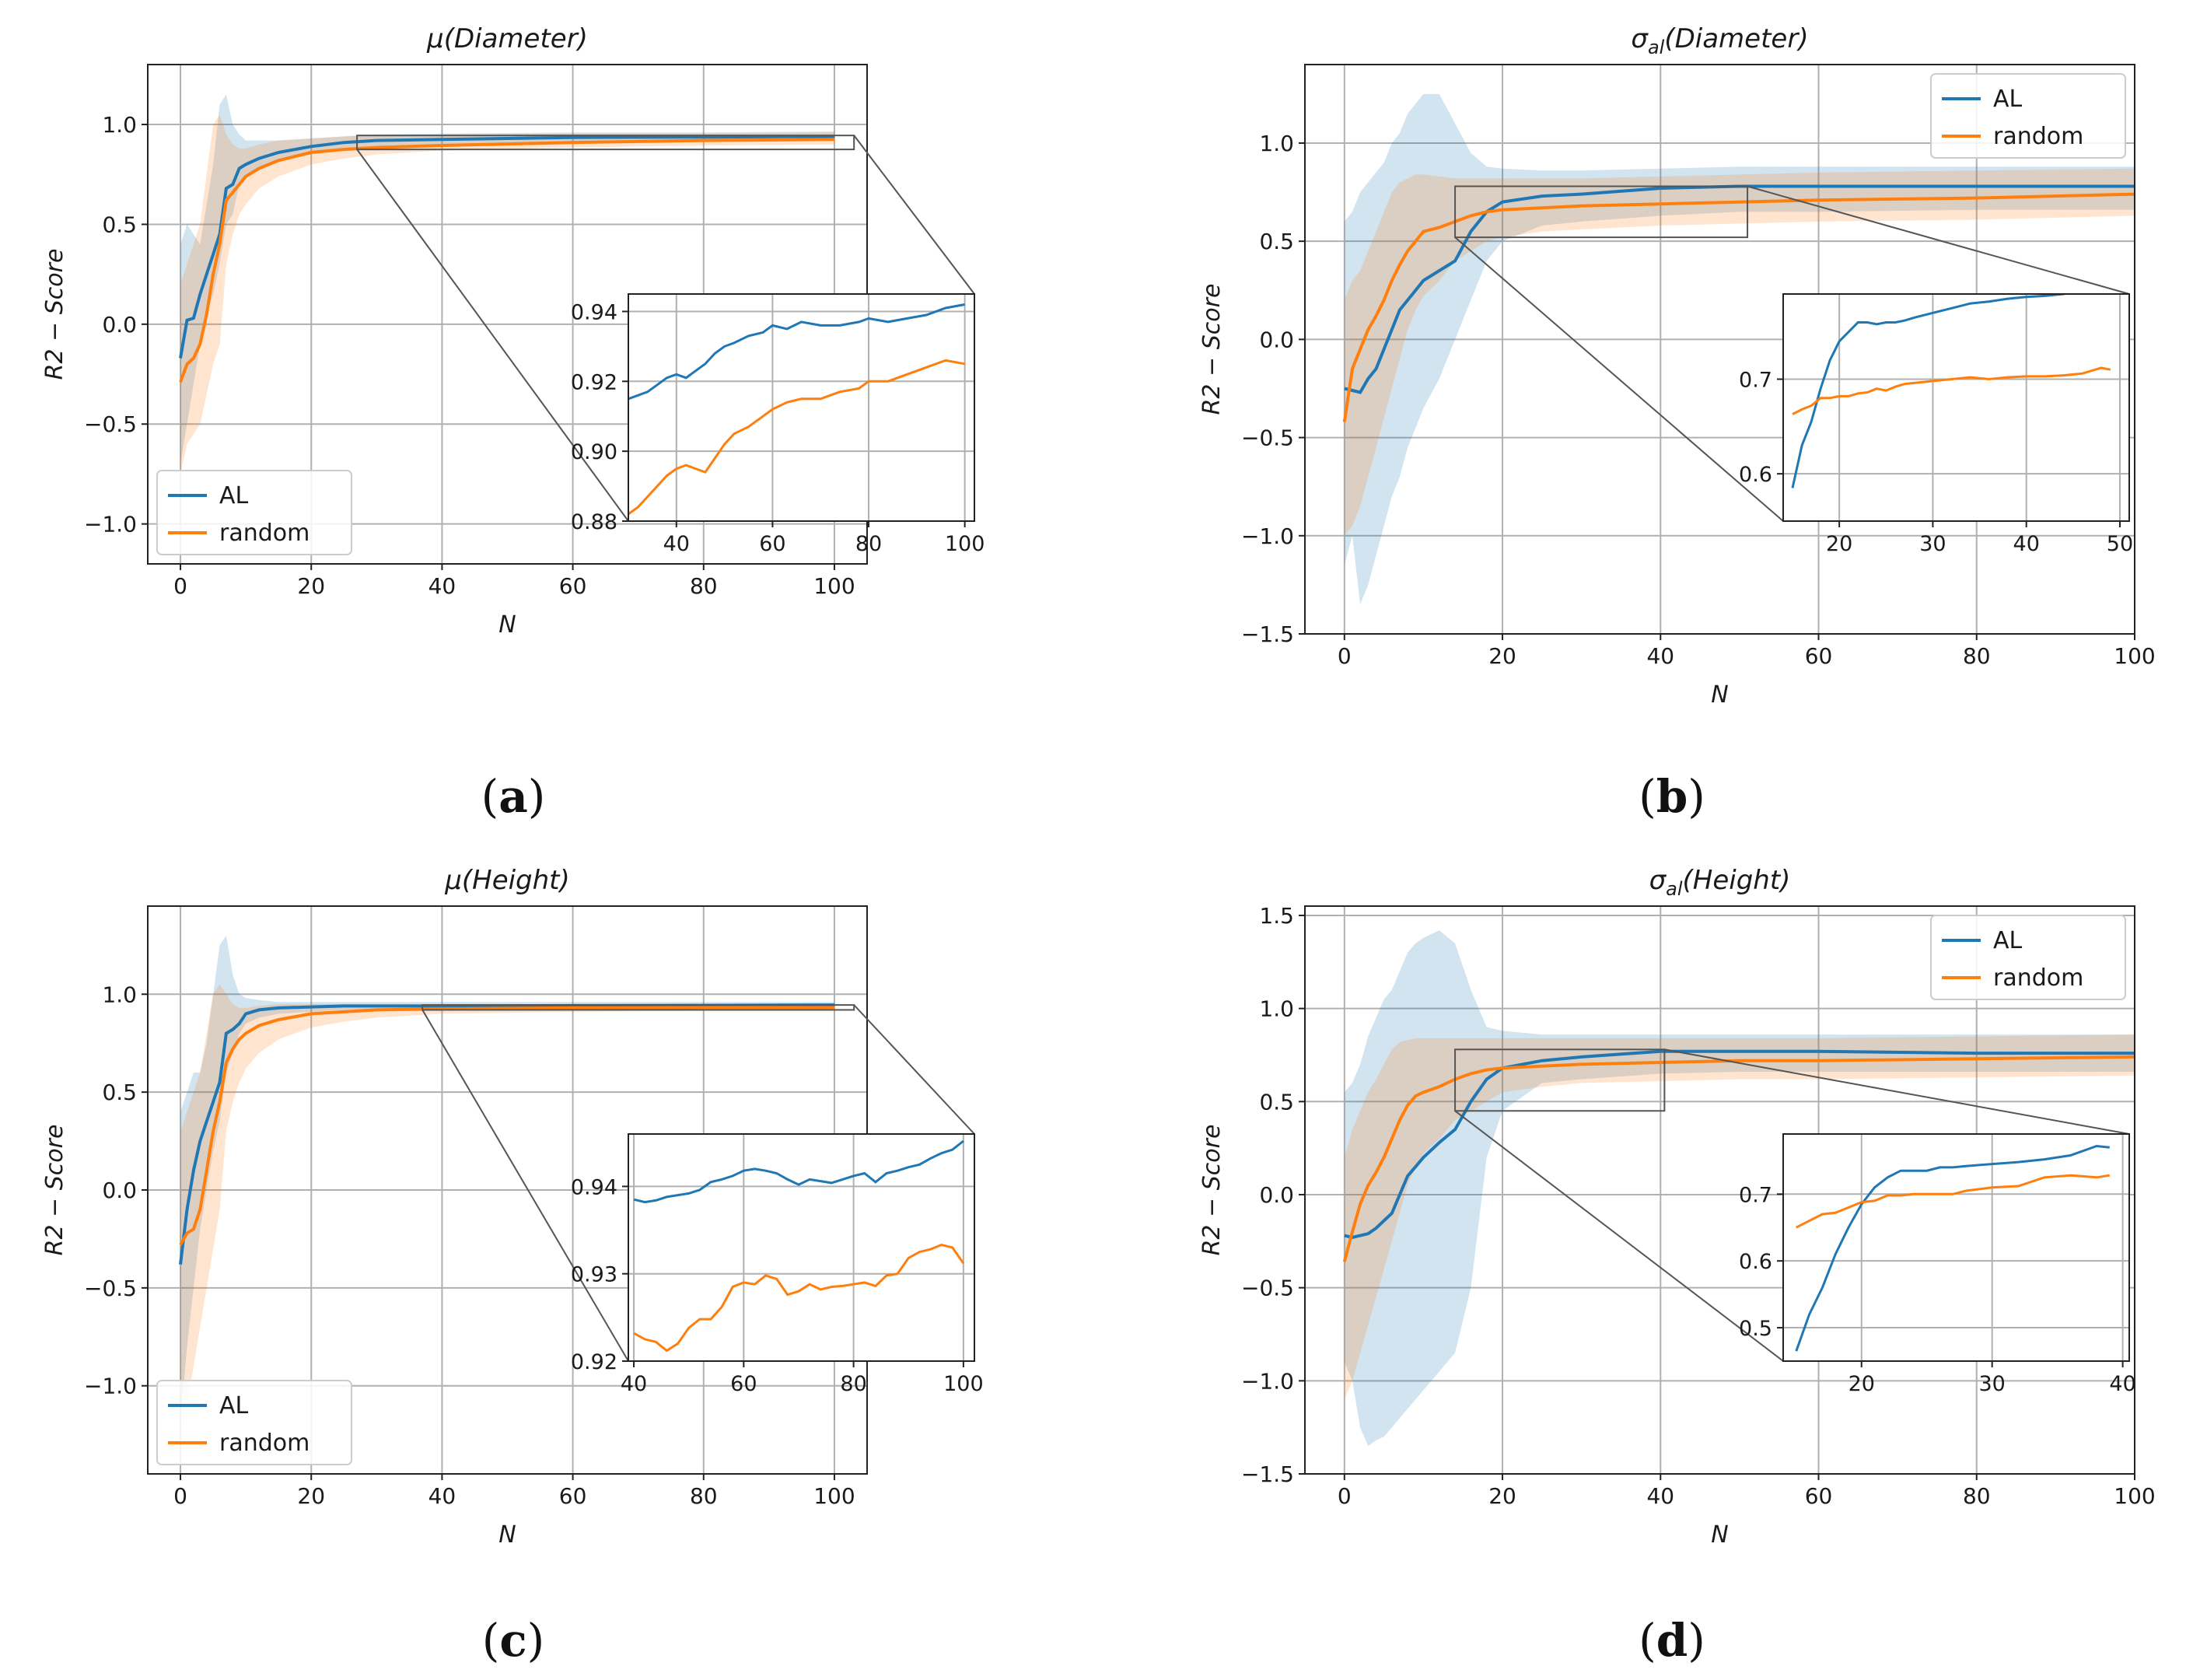  I want to click on plot-a-xtick-label: 0, so click(180, 586).